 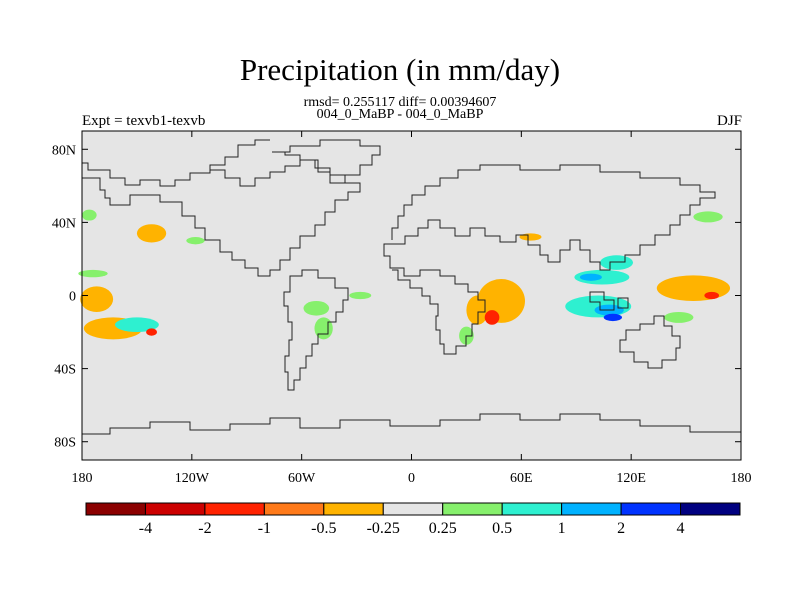 What do you see at coordinates (192, 478) in the screenshot?
I see `x-tick-label: 120W` at bounding box center [192, 478].